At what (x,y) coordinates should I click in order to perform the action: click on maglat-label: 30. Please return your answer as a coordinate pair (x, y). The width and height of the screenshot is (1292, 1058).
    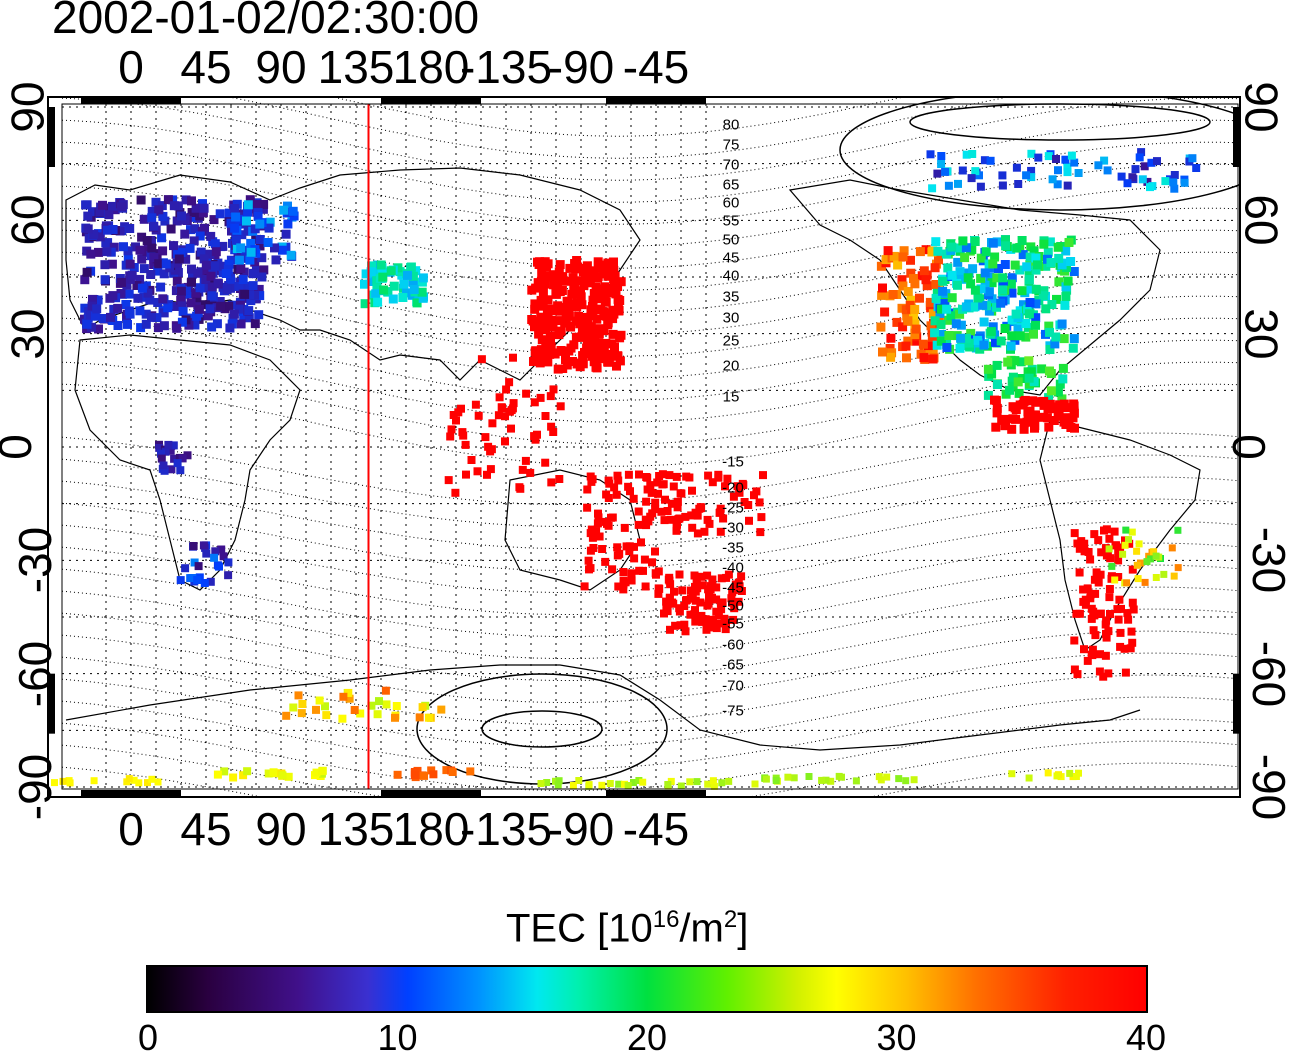
    Looking at the image, I should click on (731, 318).